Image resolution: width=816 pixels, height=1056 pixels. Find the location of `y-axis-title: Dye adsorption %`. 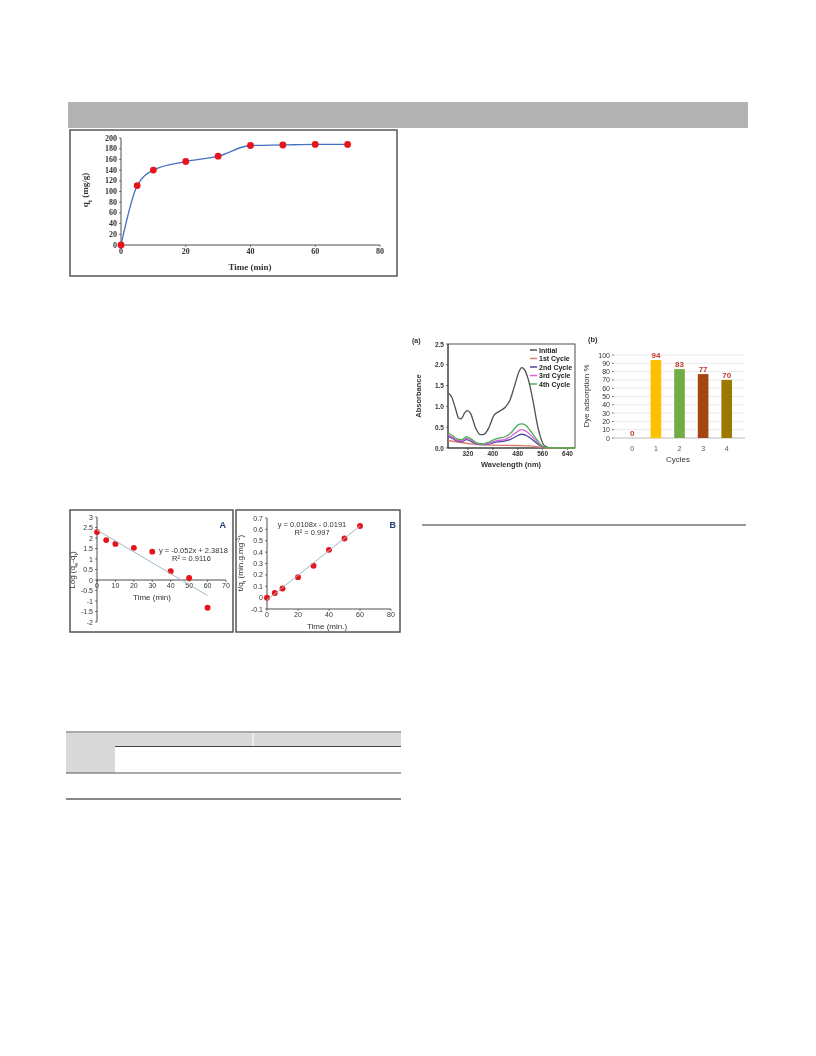

y-axis-title: Dye adsorption % is located at coordinates (586, 396).